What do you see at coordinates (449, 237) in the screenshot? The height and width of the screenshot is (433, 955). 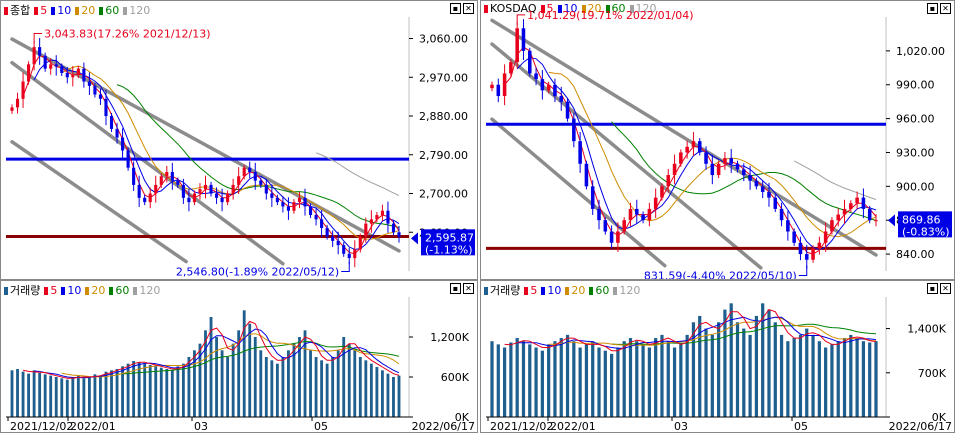 I see `current-value: 2,595.87` at bounding box center [449, 237].